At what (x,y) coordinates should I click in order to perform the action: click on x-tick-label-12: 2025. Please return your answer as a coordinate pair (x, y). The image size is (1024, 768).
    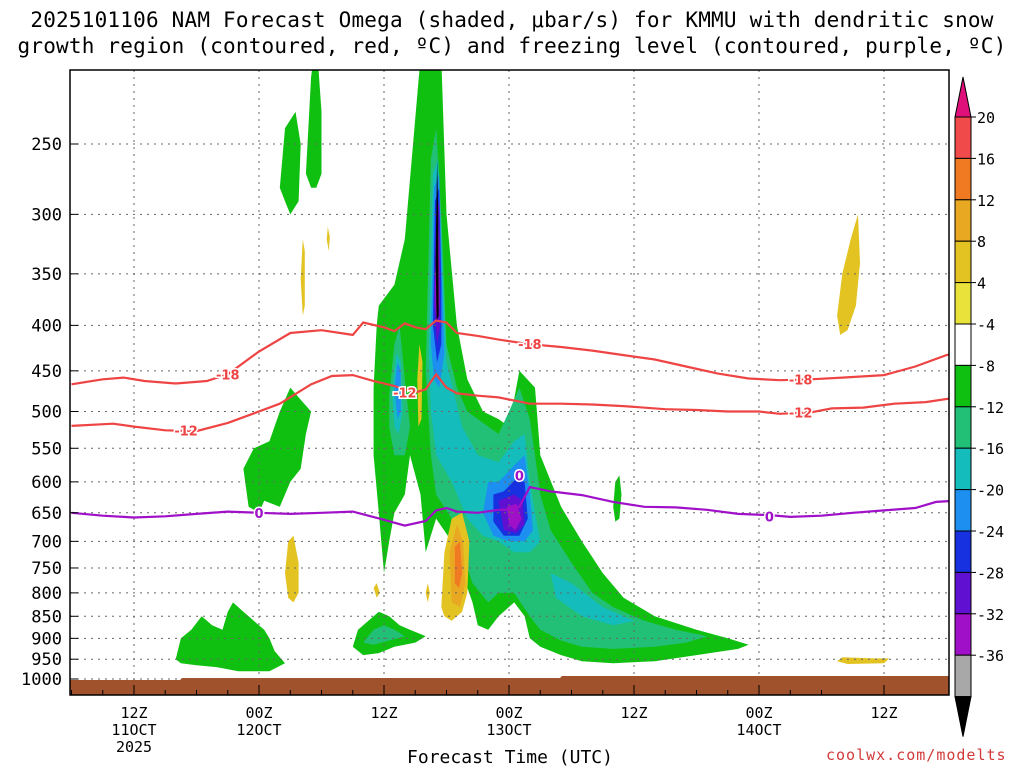
    Looking at the image, I should click on (134, 747).